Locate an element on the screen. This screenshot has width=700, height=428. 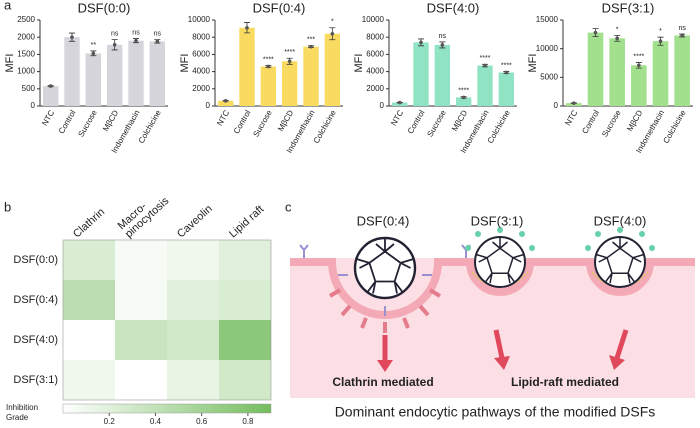
colorbar-label: Inhibition is located at coordinates (22, 407).